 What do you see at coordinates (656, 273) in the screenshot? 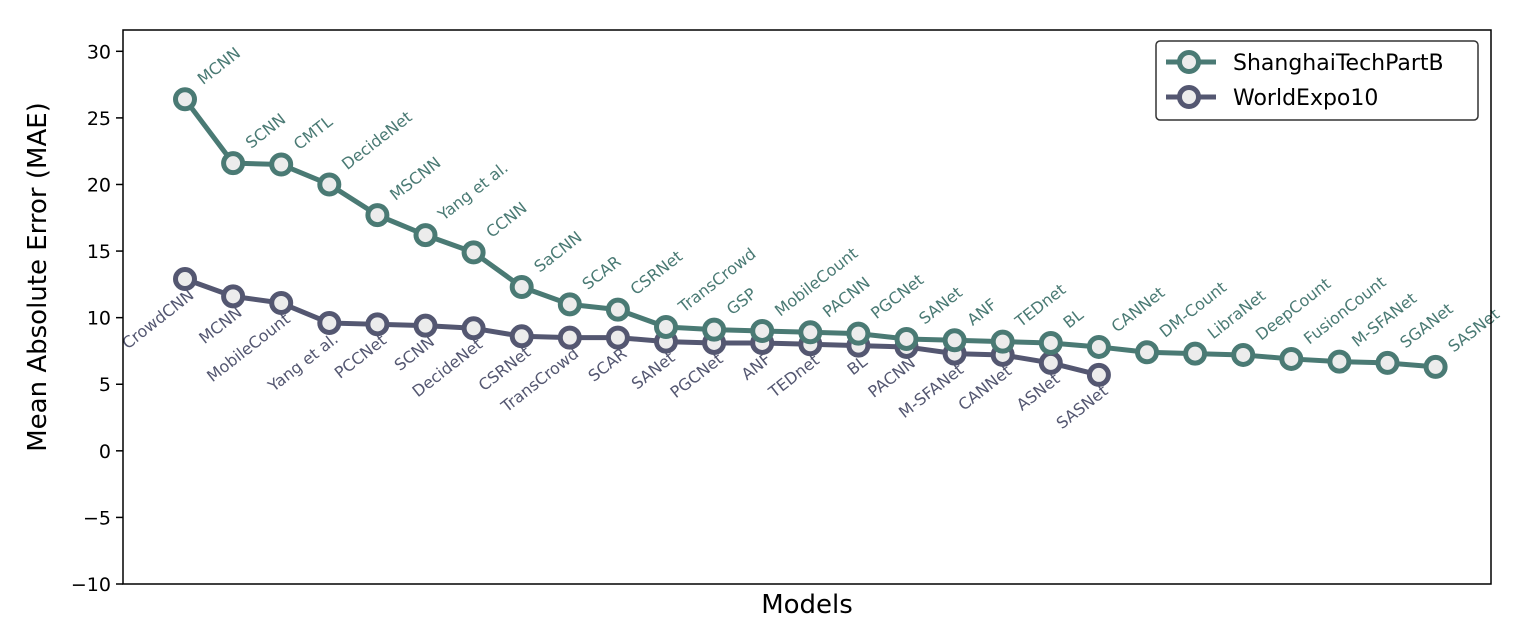
I see `point-label: CSRNet` at bounding box center [656, 273].